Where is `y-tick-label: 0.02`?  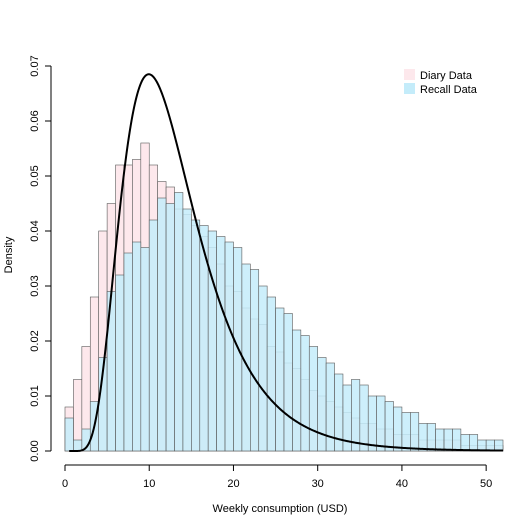 y-tick-label: 0.02 is located at coordinates (35, 340).